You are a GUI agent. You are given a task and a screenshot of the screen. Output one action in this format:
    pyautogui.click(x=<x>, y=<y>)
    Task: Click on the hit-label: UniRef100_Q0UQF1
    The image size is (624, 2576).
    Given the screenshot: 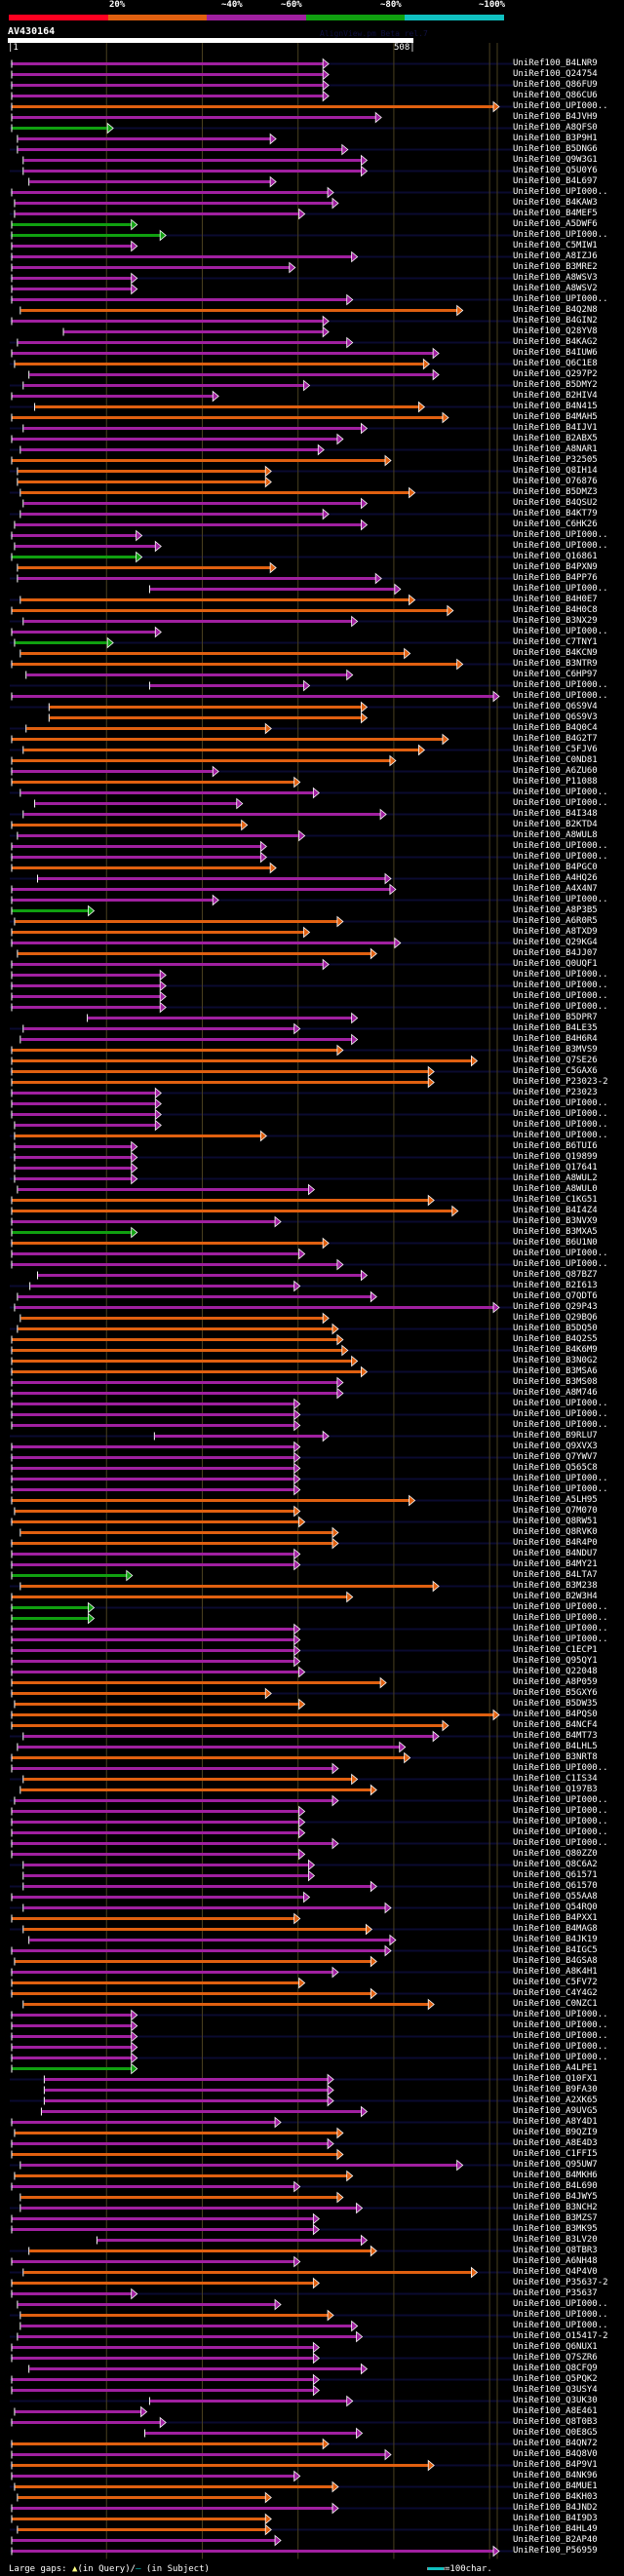 What is the action you would take?
    pyautogui.click(x=555, y=964)
    